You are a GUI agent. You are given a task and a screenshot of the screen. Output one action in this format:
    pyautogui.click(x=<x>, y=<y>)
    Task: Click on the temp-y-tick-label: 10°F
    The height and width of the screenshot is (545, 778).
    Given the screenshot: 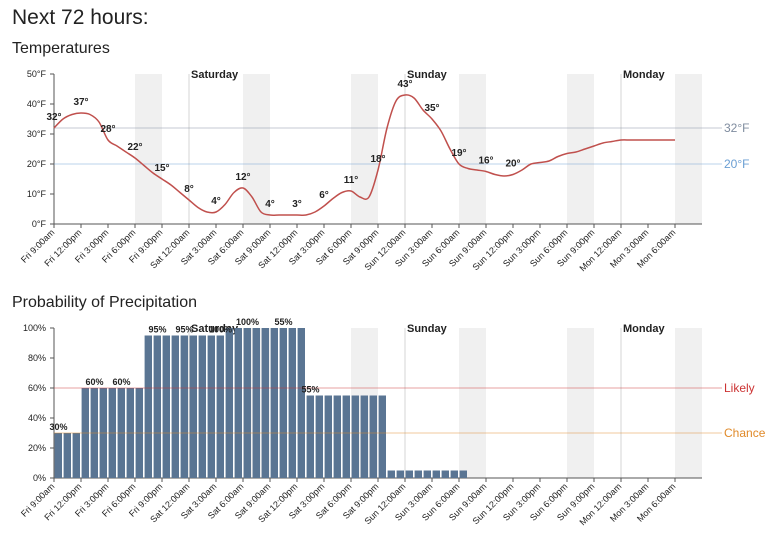 What is the action you would take?
    pyautogui.click(x=37, y=194)
    